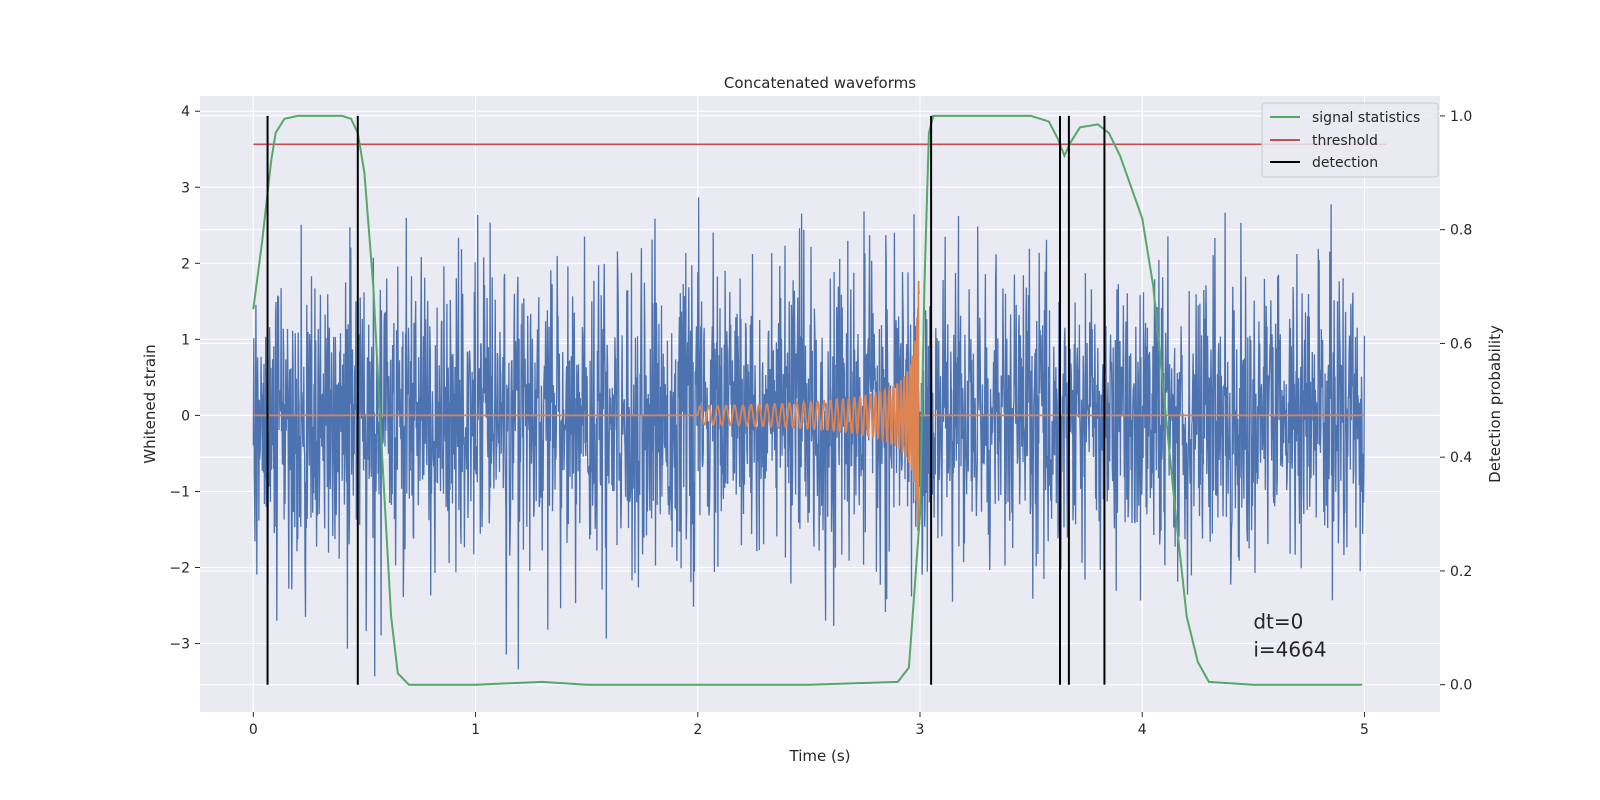  What do you see at coordinates (1461, 344) in the screenshot?
I see `y-right-tick-label: 0.6` at bounding box center [1461, 344].